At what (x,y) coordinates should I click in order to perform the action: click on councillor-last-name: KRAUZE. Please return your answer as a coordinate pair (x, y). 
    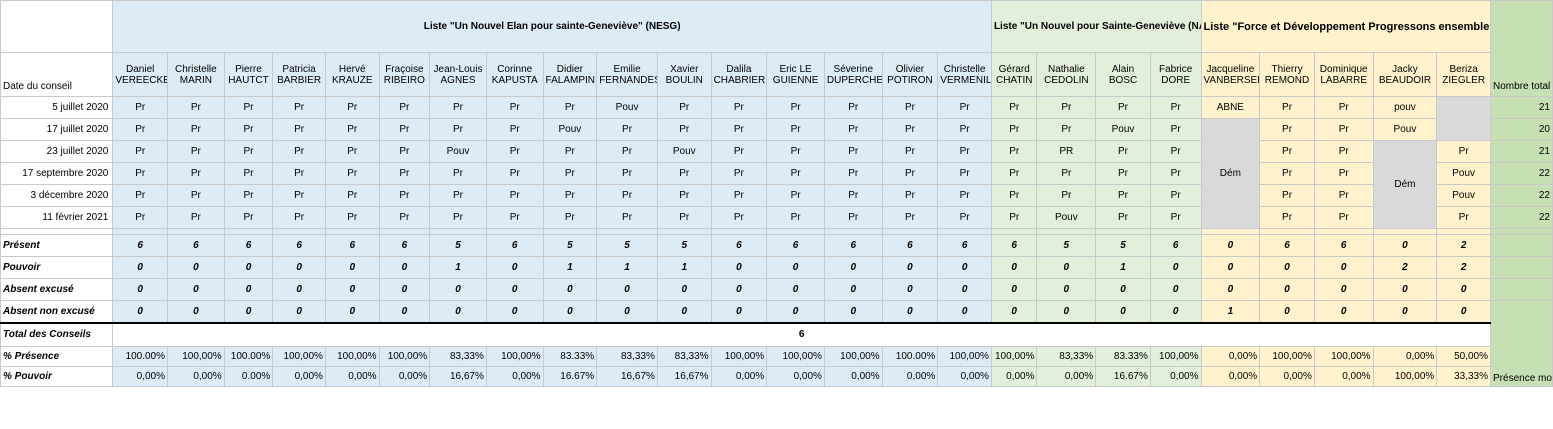
    Looking at the image, I should click on (352, 80).